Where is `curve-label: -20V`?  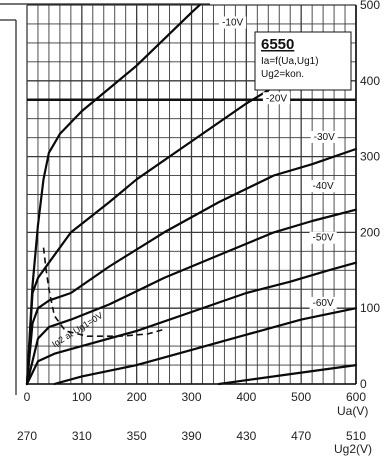
curve-label: -20V is located at coordinates (276, 98).